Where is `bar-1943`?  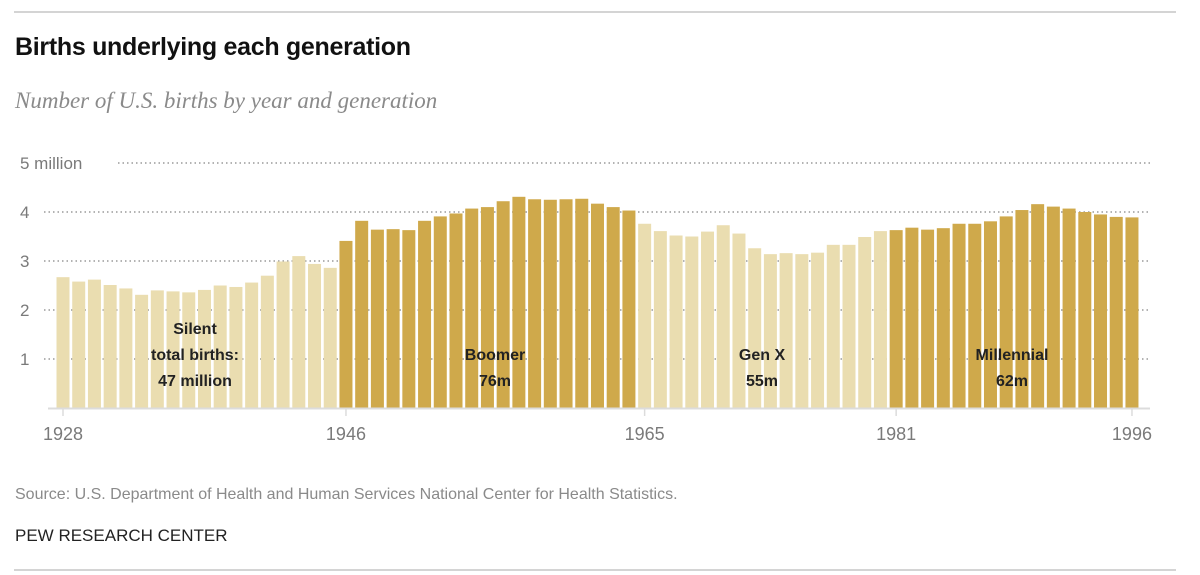 bar-1943 is located at coordinates (299, 332).